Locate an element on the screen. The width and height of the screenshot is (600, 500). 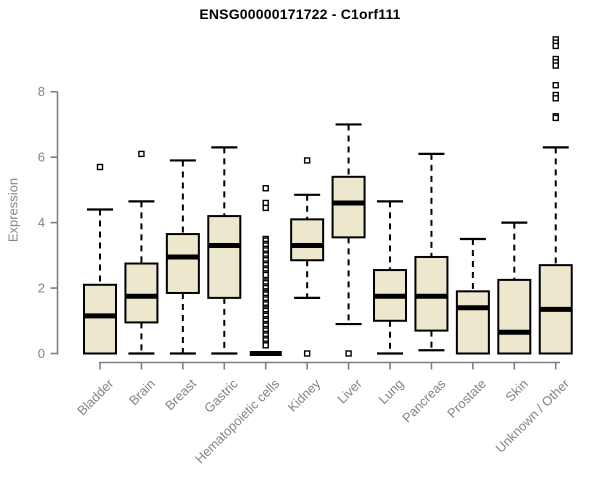
y-tick-label: 8 is located at coordinates (41, 91).